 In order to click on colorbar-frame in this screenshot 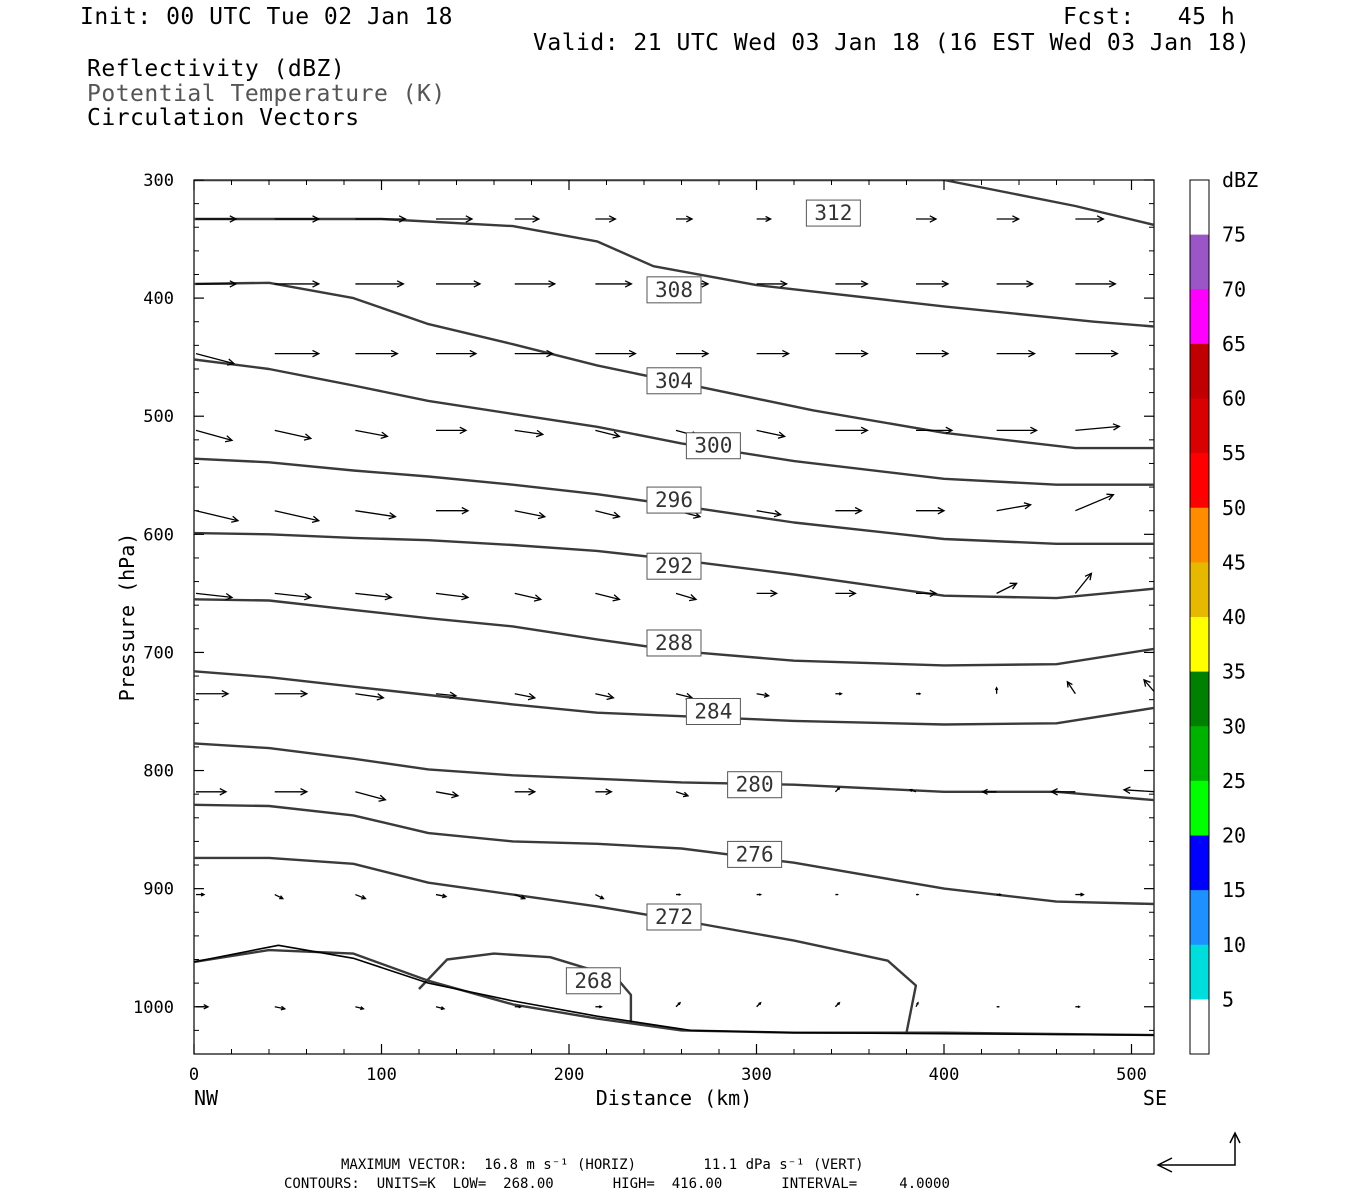, I will do `click(1199, 617)`.